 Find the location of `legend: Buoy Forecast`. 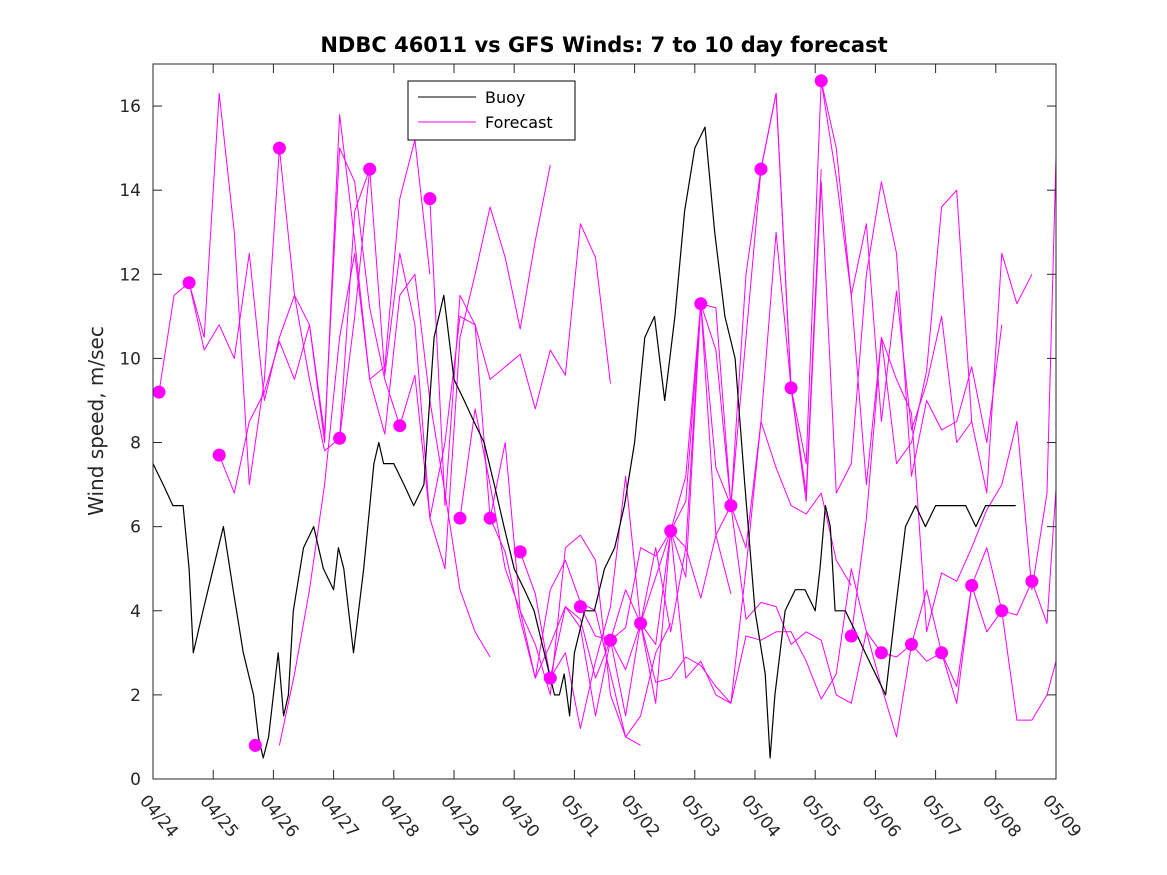

legend: Buoy Forecast is located at coordinates (491, 110).